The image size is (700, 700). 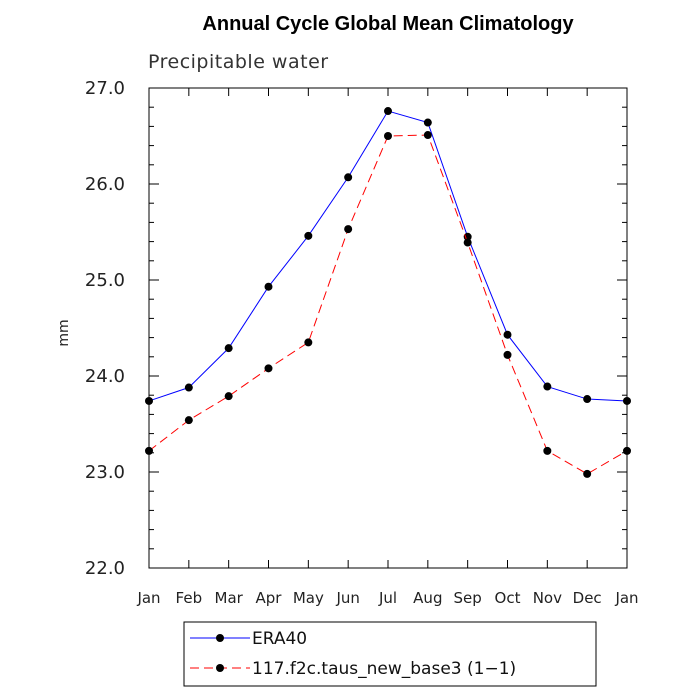 I want to click on x-tick-label: Jun, so click(x=347, y=598).